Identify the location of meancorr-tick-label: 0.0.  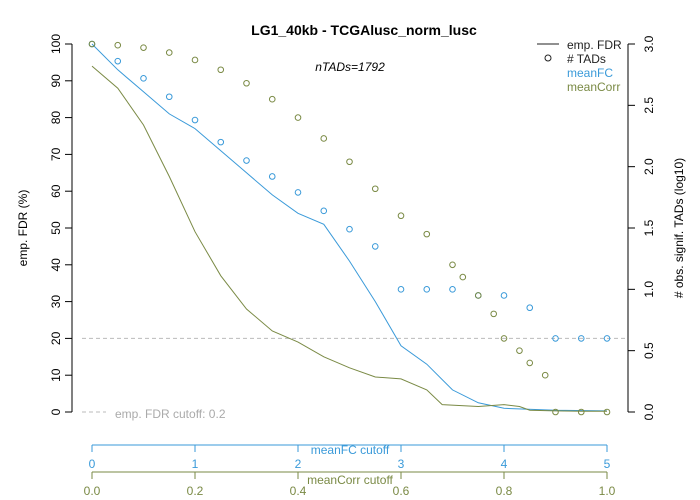
(92, 491).